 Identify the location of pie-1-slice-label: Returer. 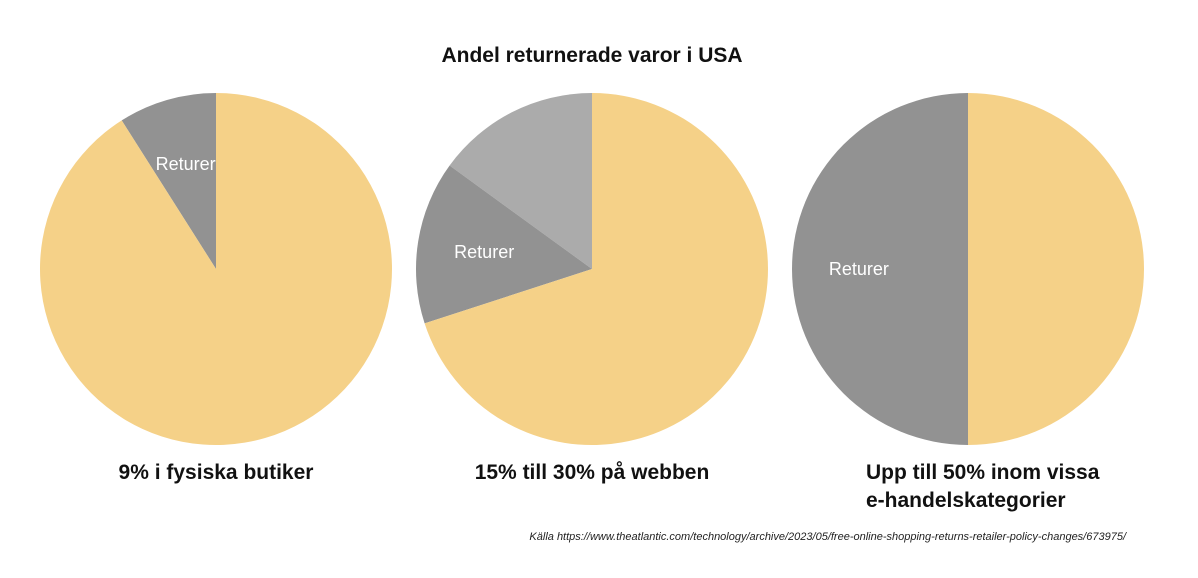
(186, 164).